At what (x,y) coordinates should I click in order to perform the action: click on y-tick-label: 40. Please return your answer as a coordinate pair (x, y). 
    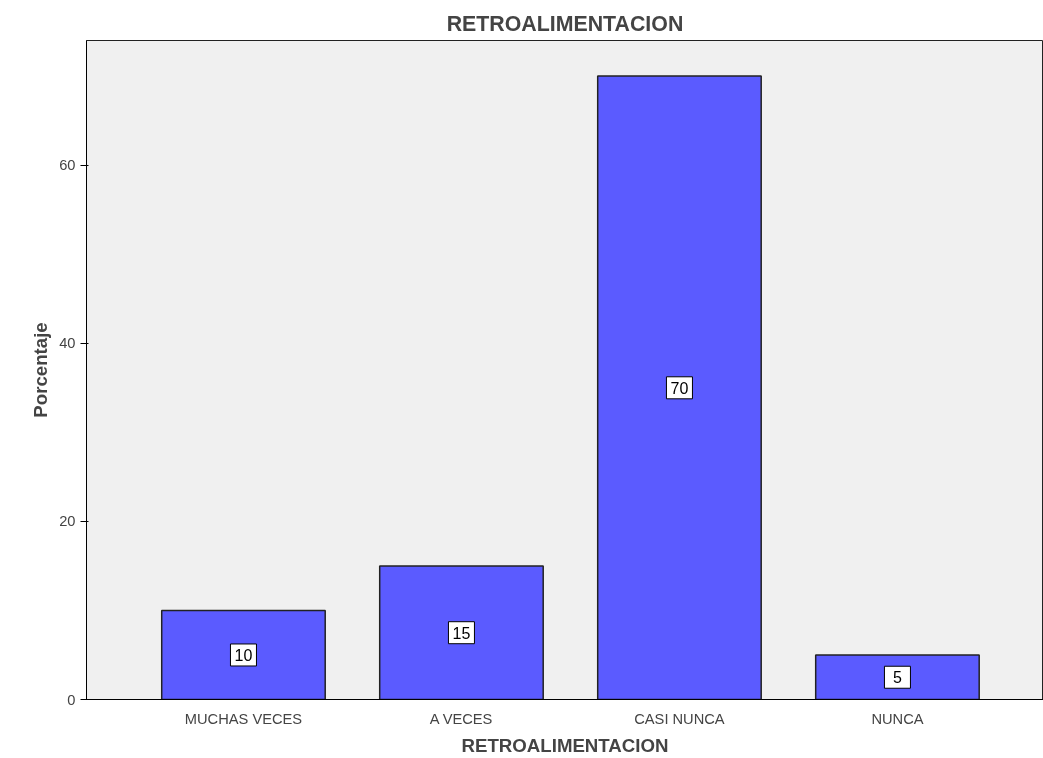
    Looking at the image, I should click on (67, 343).